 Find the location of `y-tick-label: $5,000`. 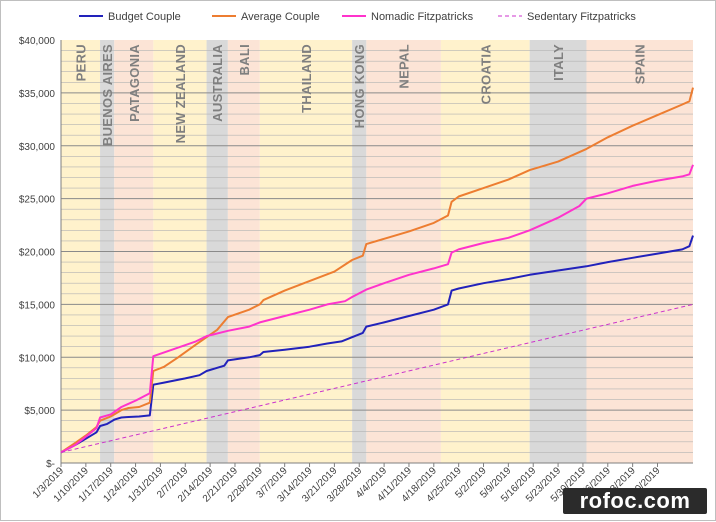

y-tick-label: $5,000 is located at coordinates (39, 411).